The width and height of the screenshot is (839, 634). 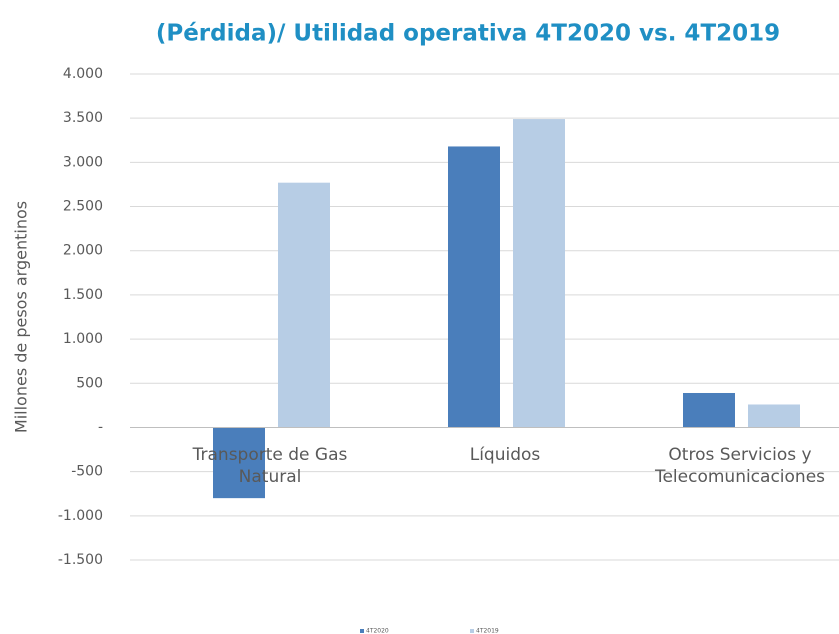 What do you see at coordinates (487, 631) in the screenshot?
I see `legend-label: 4T2019` at bounding box center [487, 631].